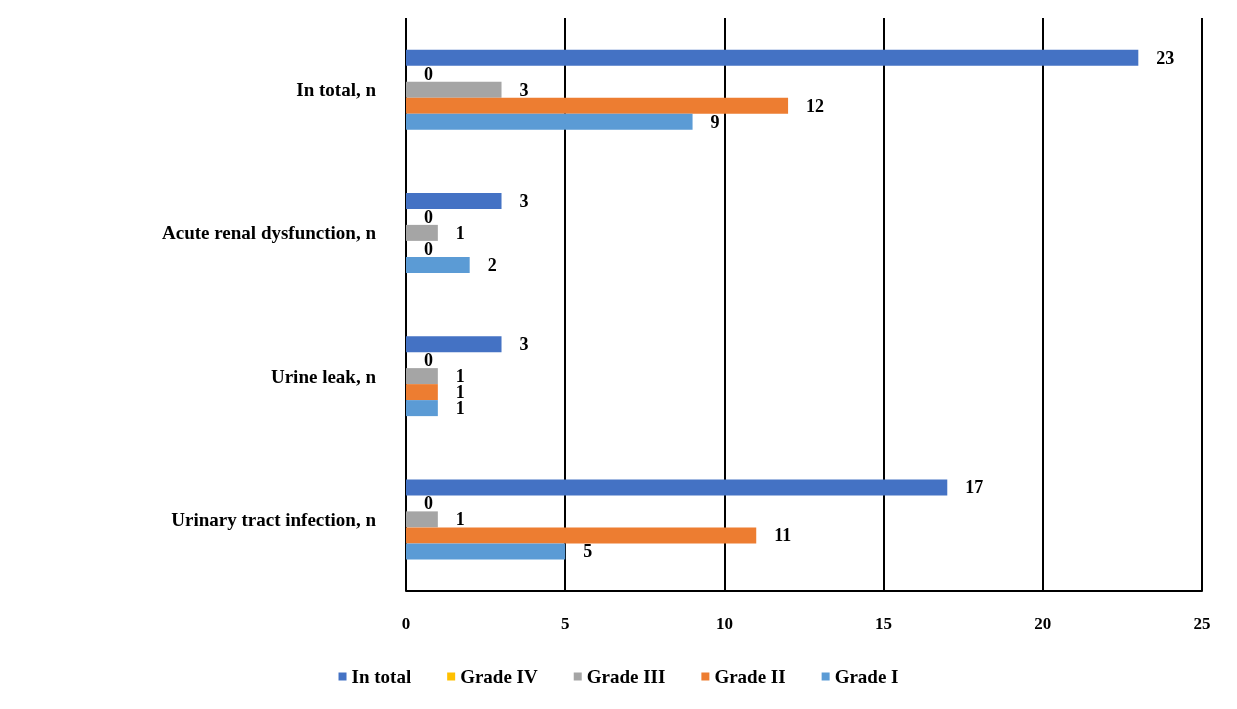  I want to click on legend-label: Grade II, so click(750, 676).